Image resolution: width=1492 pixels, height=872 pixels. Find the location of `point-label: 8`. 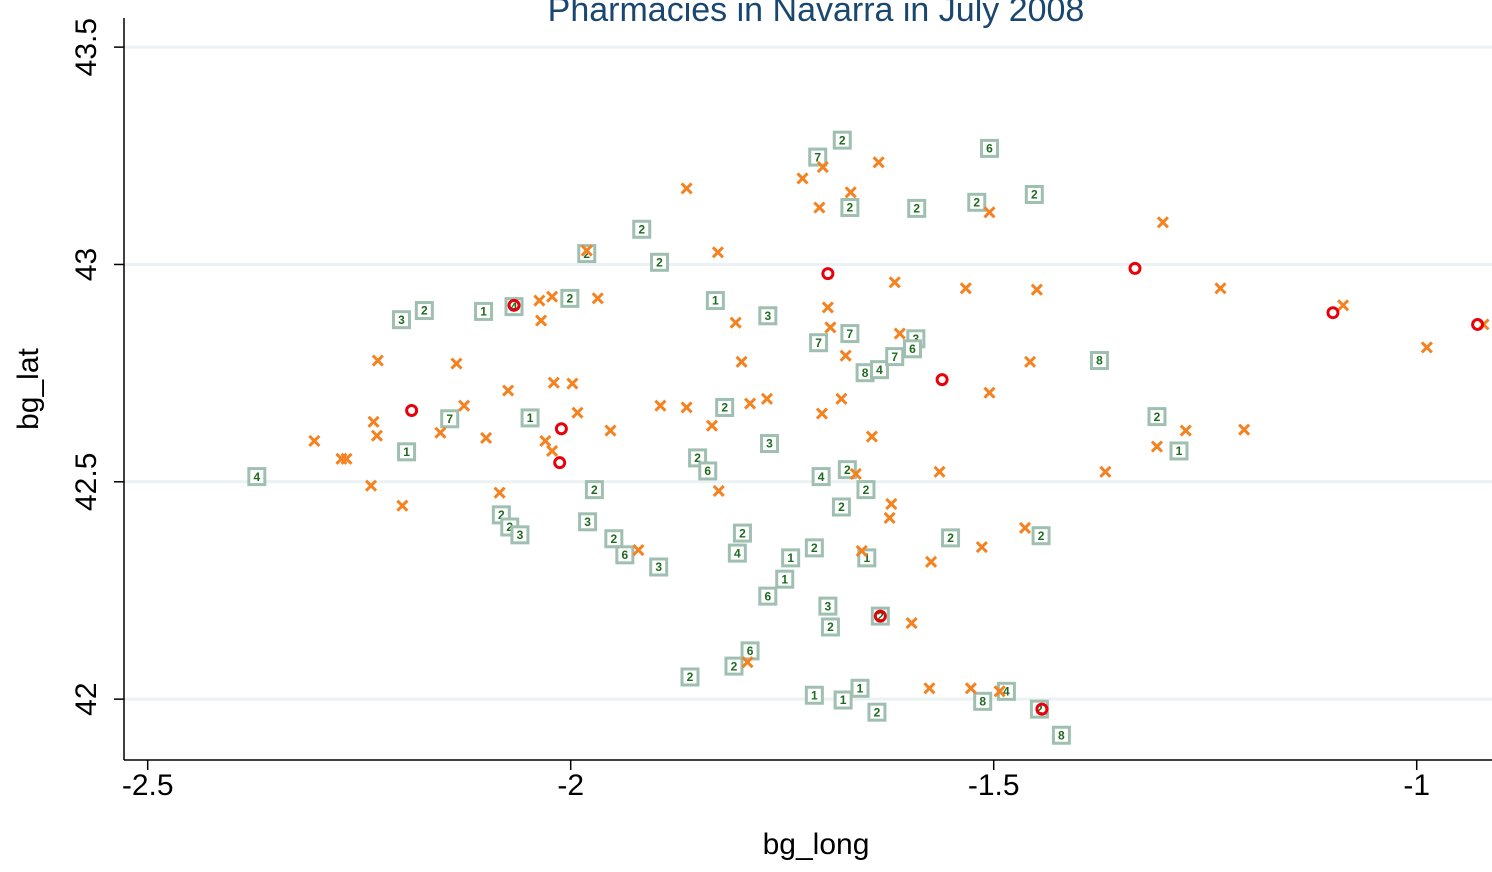

point-label: 8 is located at coordinates (865, 373).